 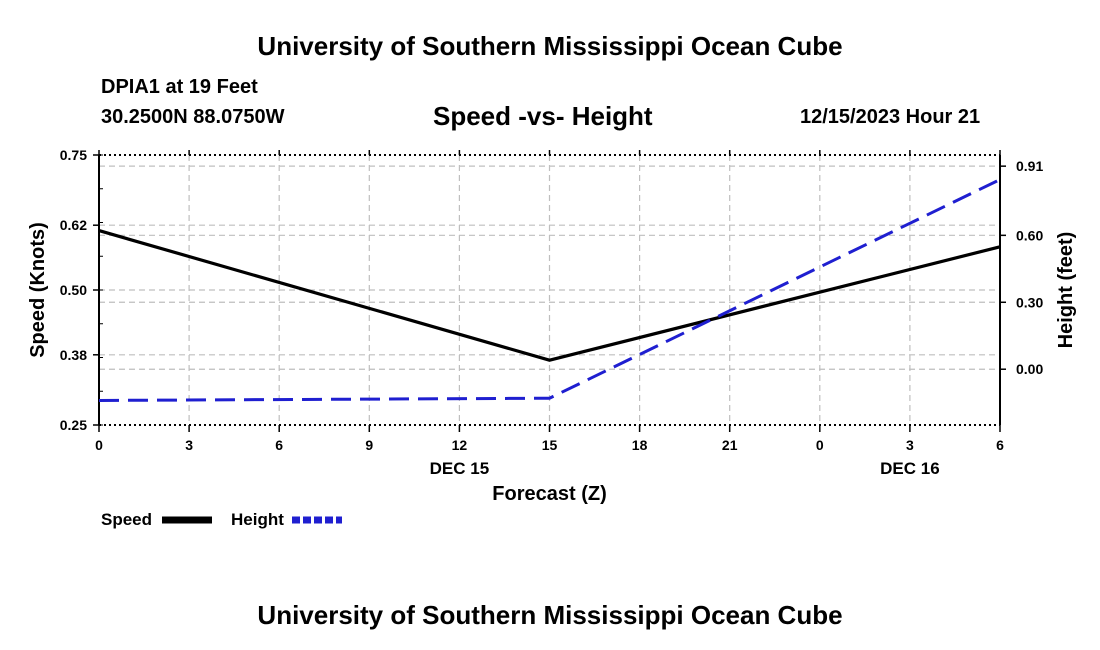 What do you see at coordinates (1066, 290) in the screenshot?
I see `y-axis-label-right: Height (feet)` at bounding box center [1066, 290].